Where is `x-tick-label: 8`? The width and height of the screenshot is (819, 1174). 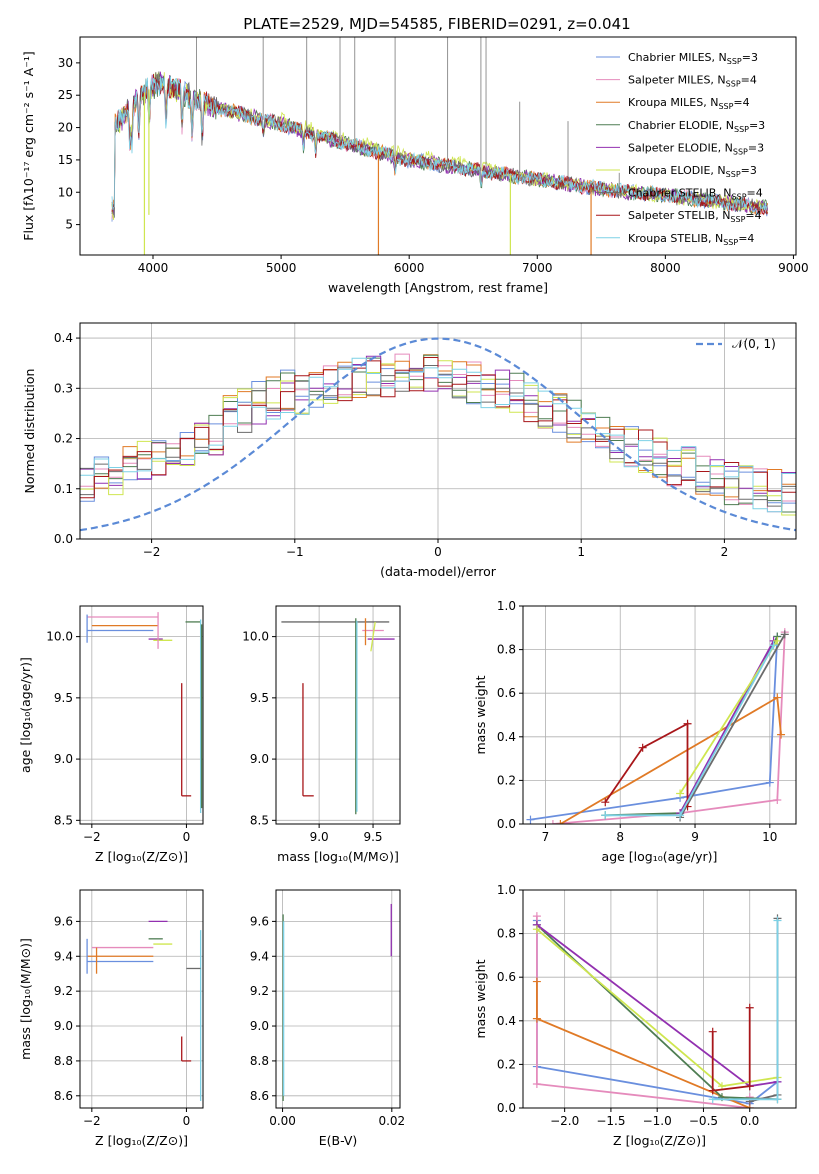 x-tick-label: 8 is located at coordinates (620, 837).